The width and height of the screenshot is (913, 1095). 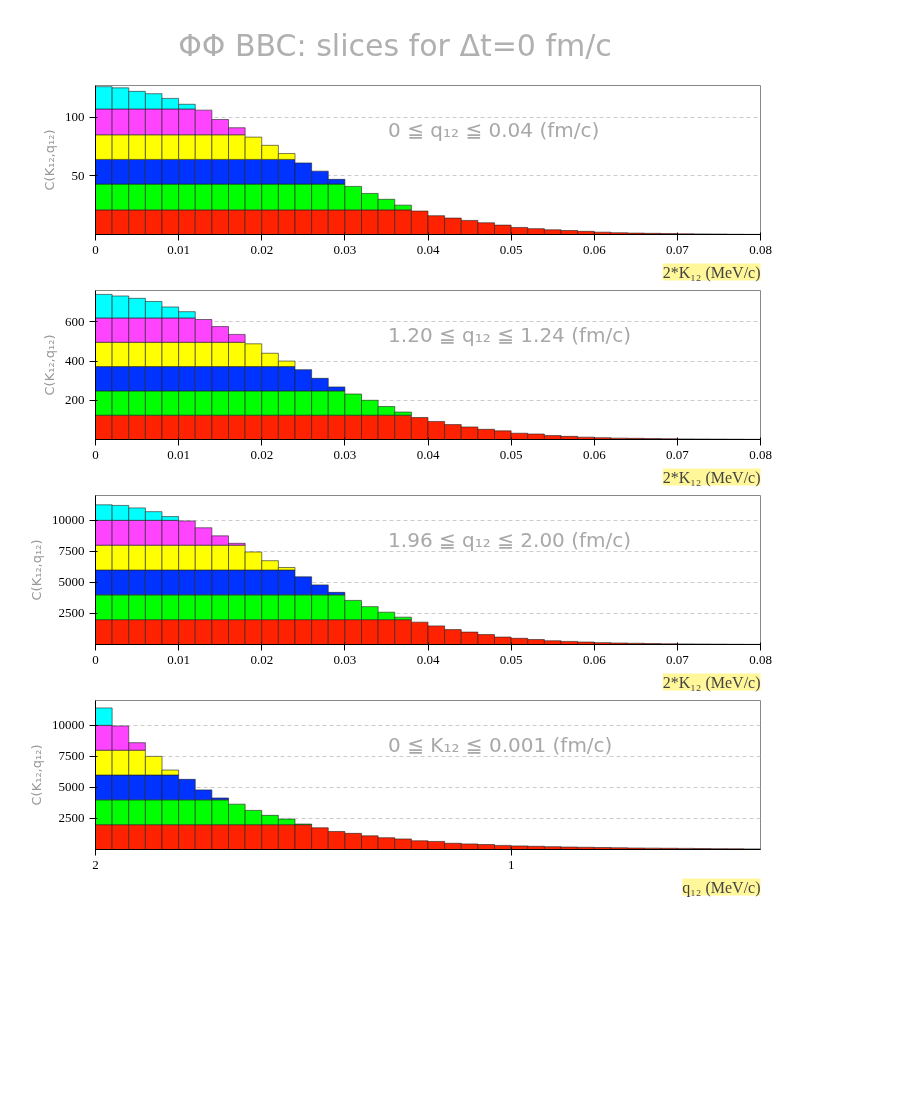 I want to click on chart-title: ΦΦ BBC: slices for Δt=0 fm/c, so click(x=395, y=46).